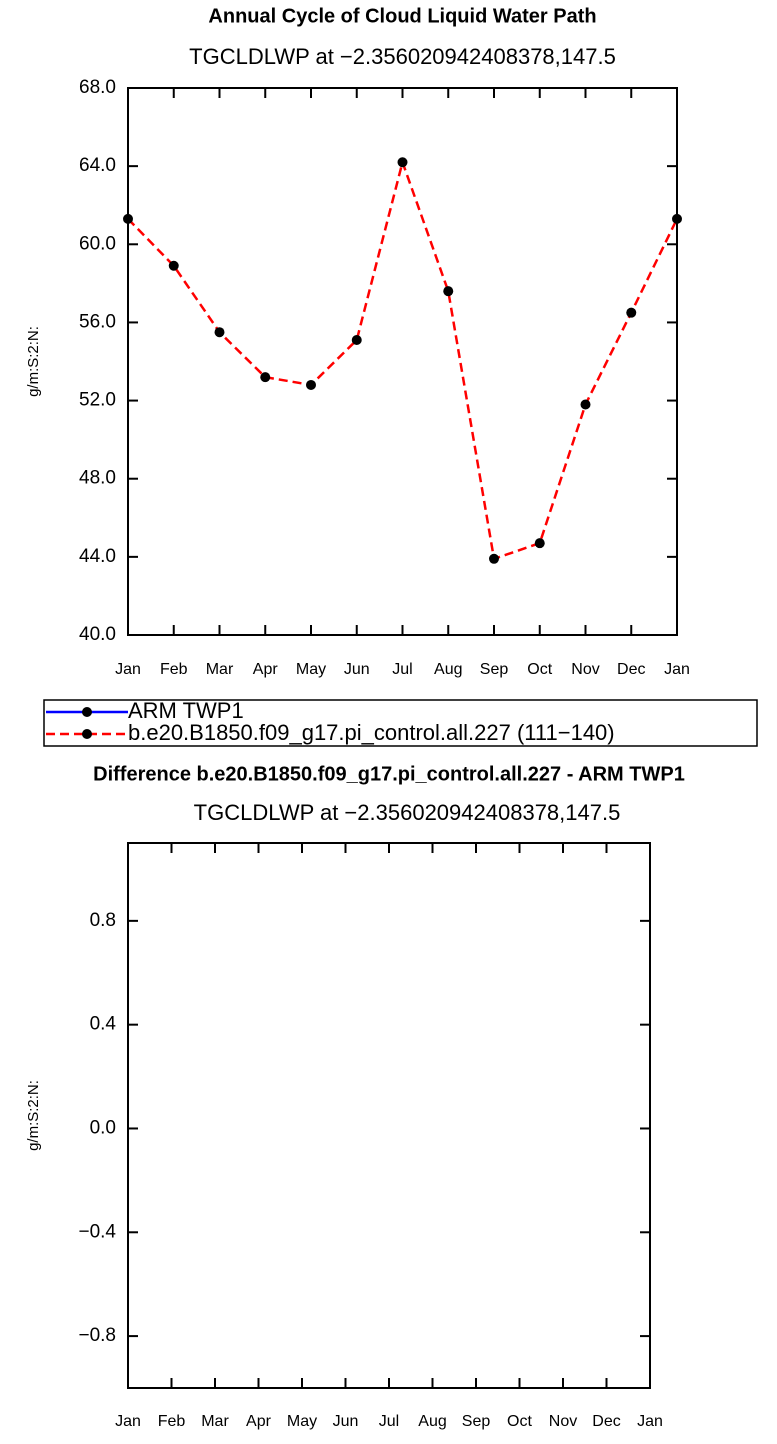  I want to click on y-tick-label: −0.4, so click(97, 1231).